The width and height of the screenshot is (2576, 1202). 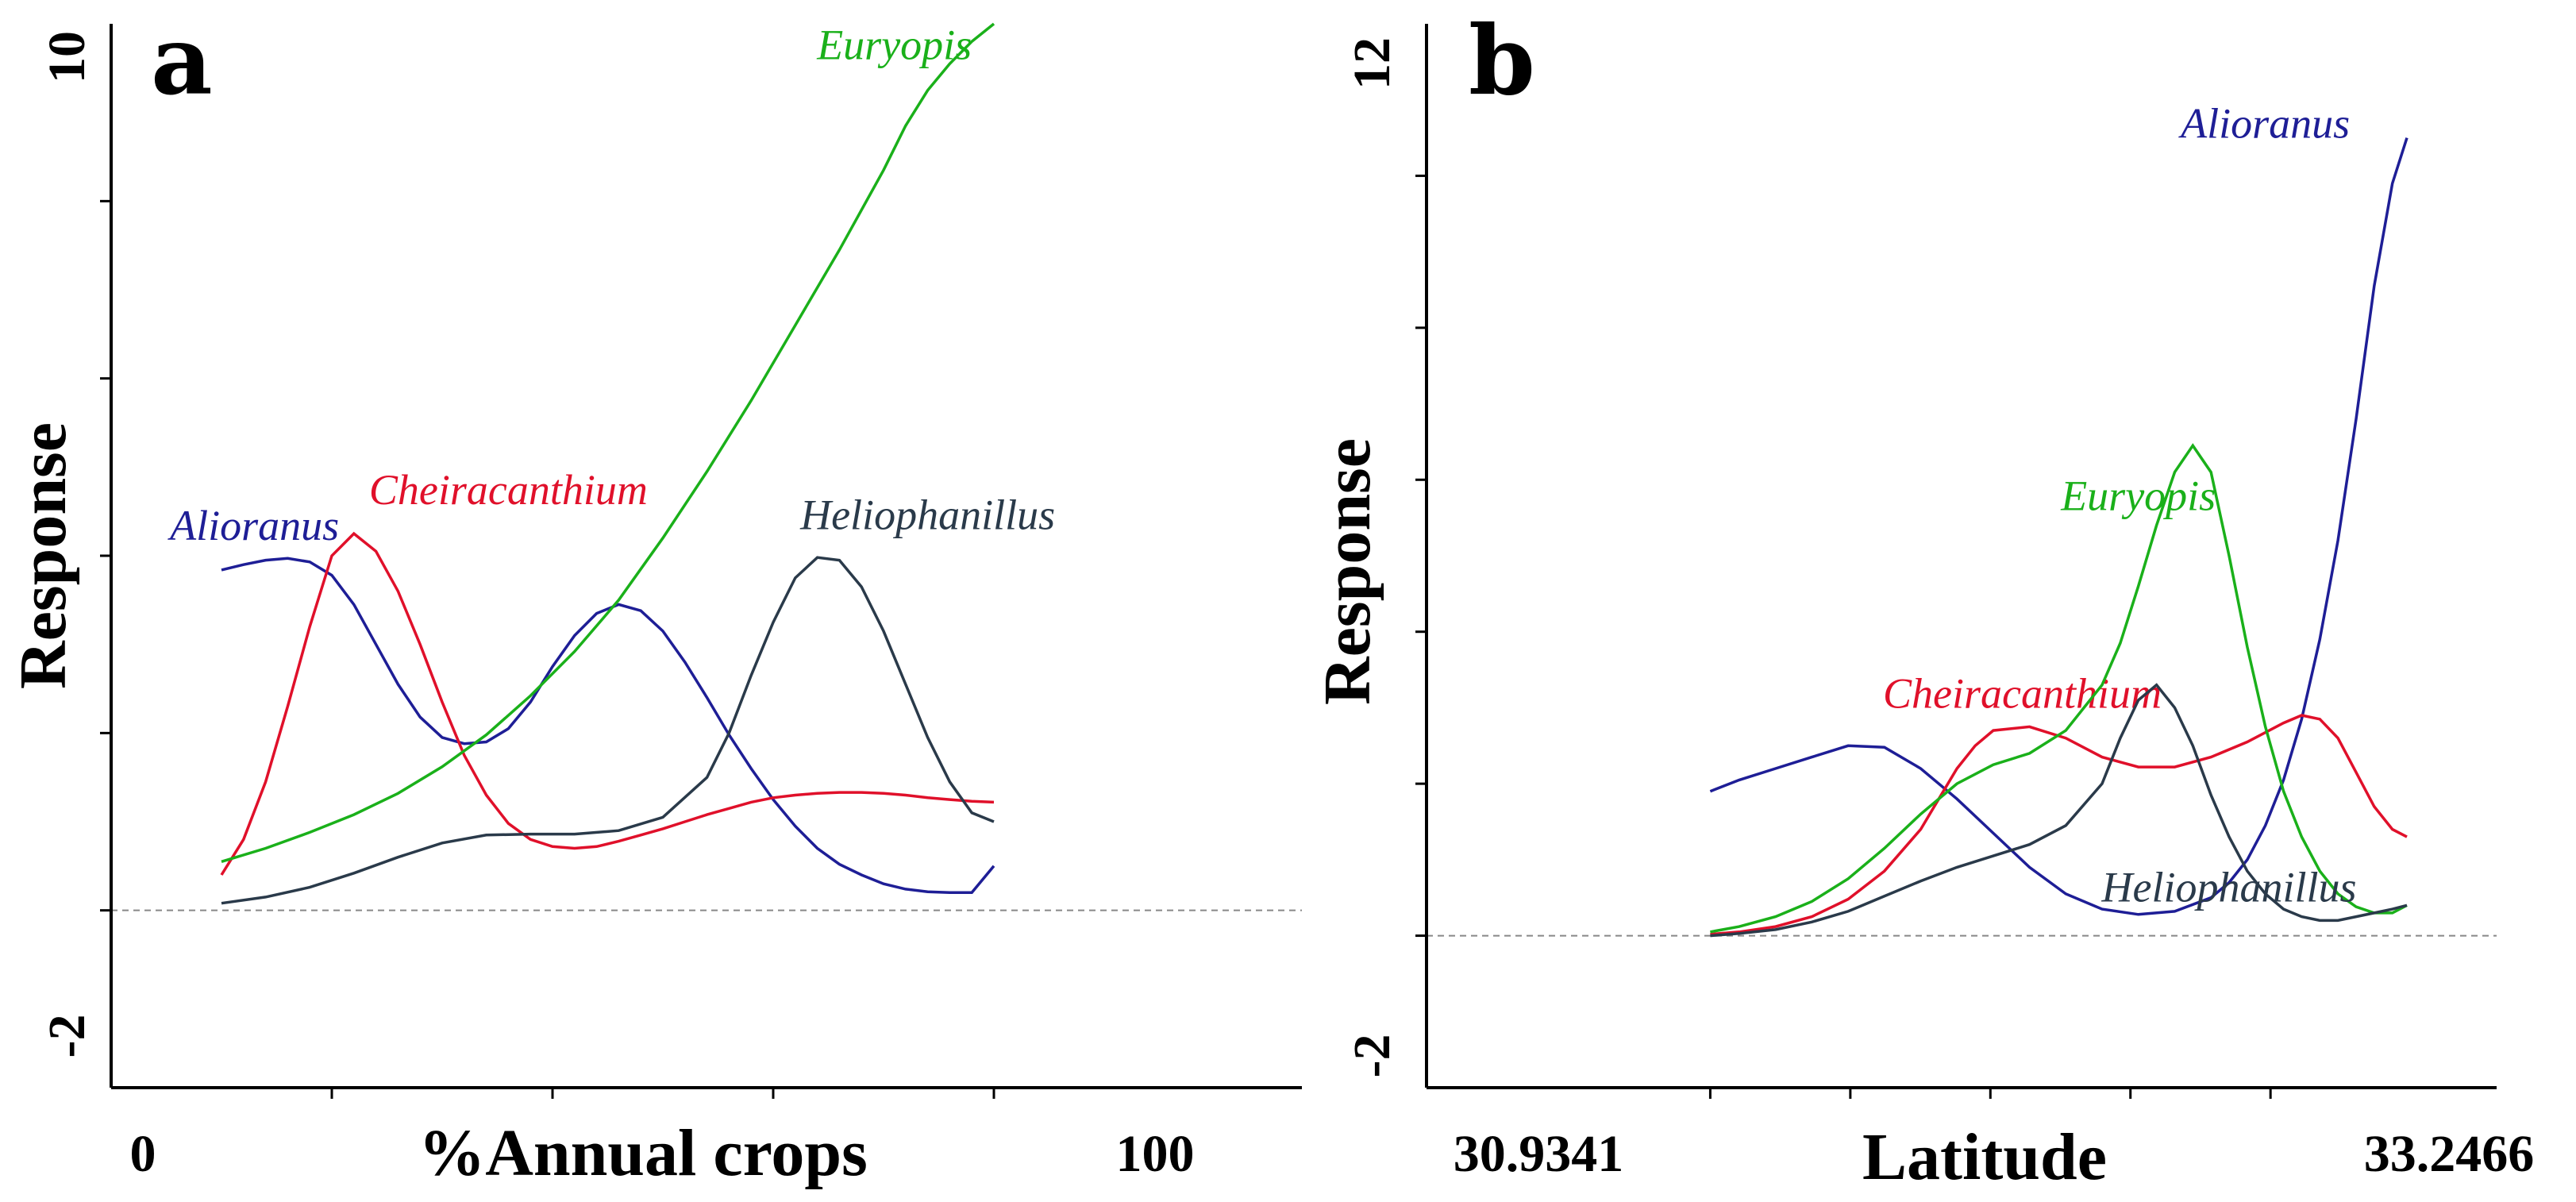 What do you see at coordinates (2059, 825) in the screenshot?
I see `panel-b-series-cheiracanthium` at bounding box center [2059, 825].